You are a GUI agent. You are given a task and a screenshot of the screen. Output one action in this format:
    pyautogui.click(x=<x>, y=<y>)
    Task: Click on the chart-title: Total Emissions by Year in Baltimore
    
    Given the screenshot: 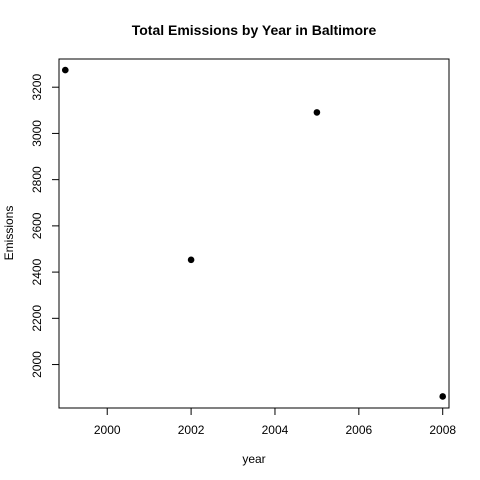 What is the action you would take?
    pyautogui.click(x=254, y=30)
    